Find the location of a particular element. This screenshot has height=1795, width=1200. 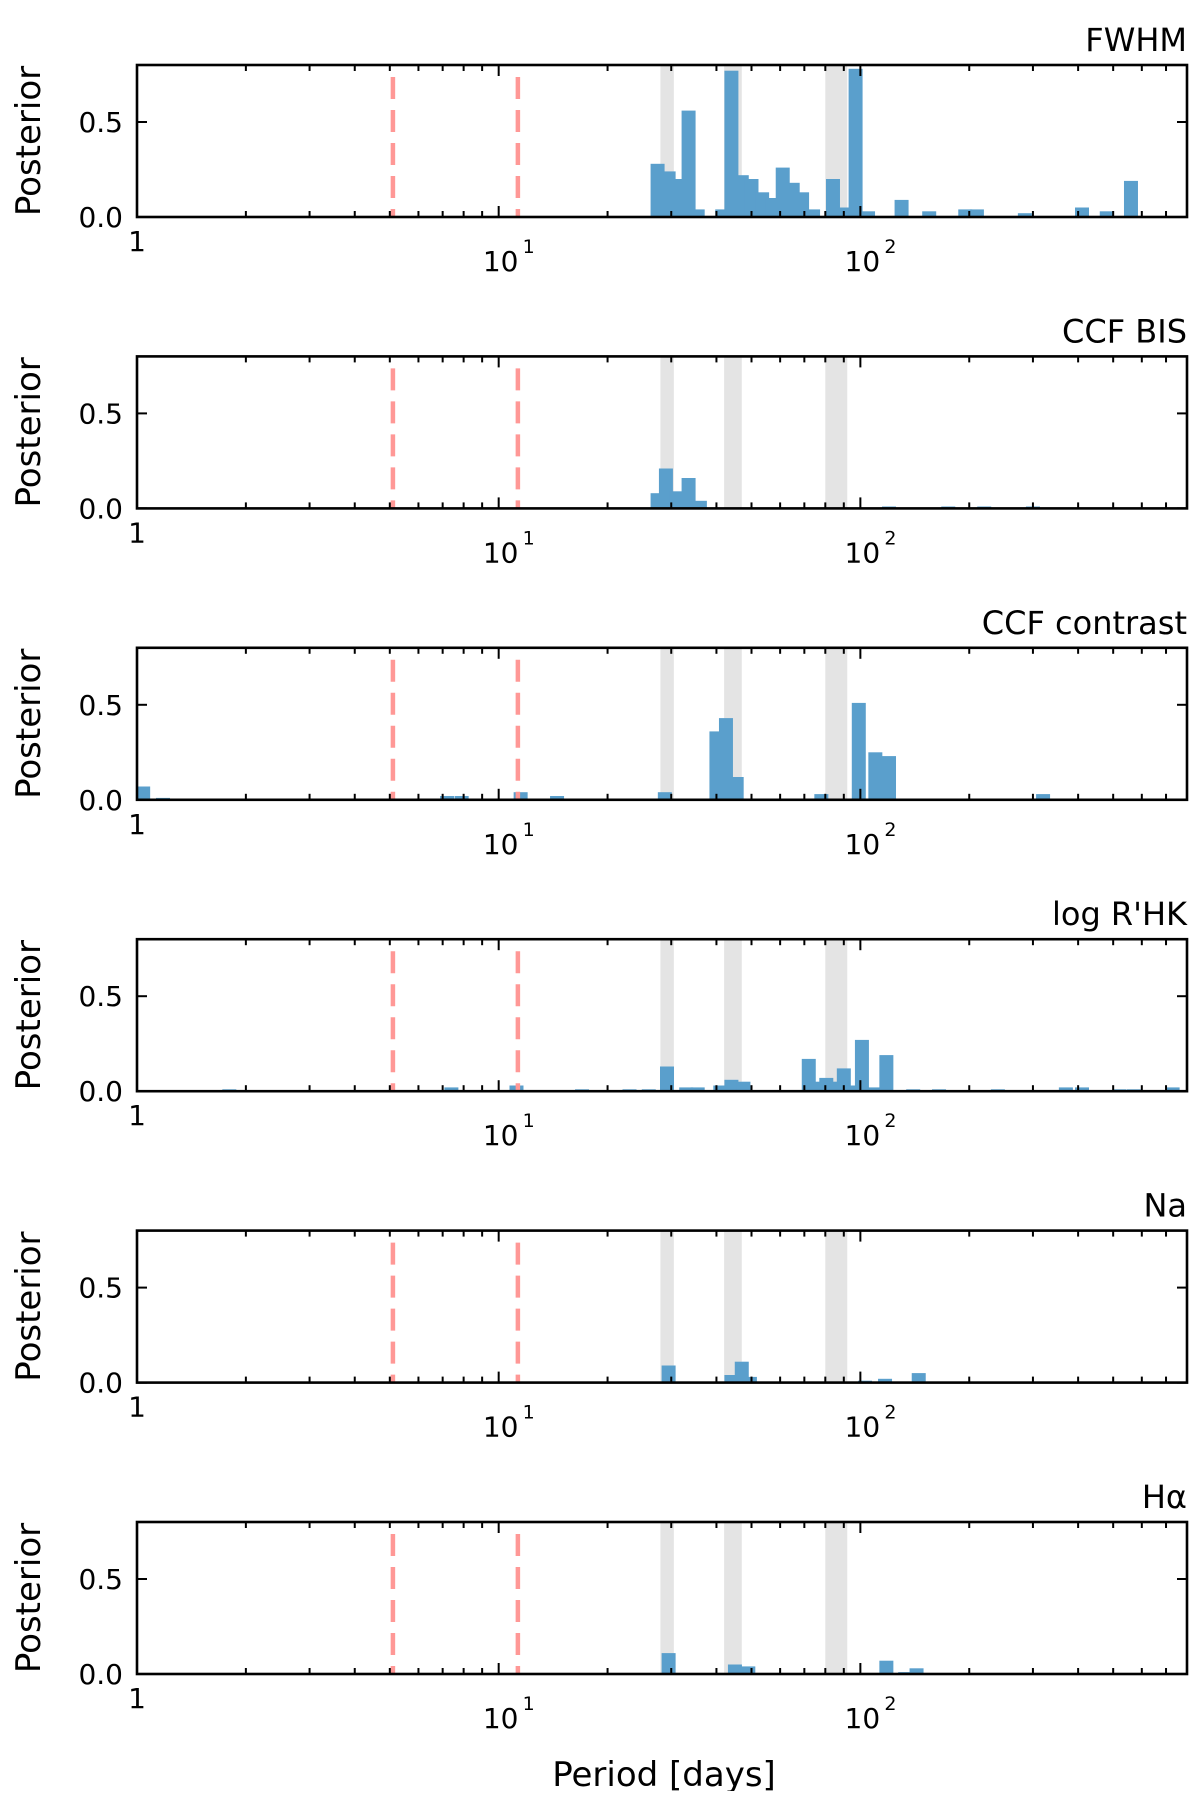

panel-title: CCF contrast is located at coordinates (1084, 623).